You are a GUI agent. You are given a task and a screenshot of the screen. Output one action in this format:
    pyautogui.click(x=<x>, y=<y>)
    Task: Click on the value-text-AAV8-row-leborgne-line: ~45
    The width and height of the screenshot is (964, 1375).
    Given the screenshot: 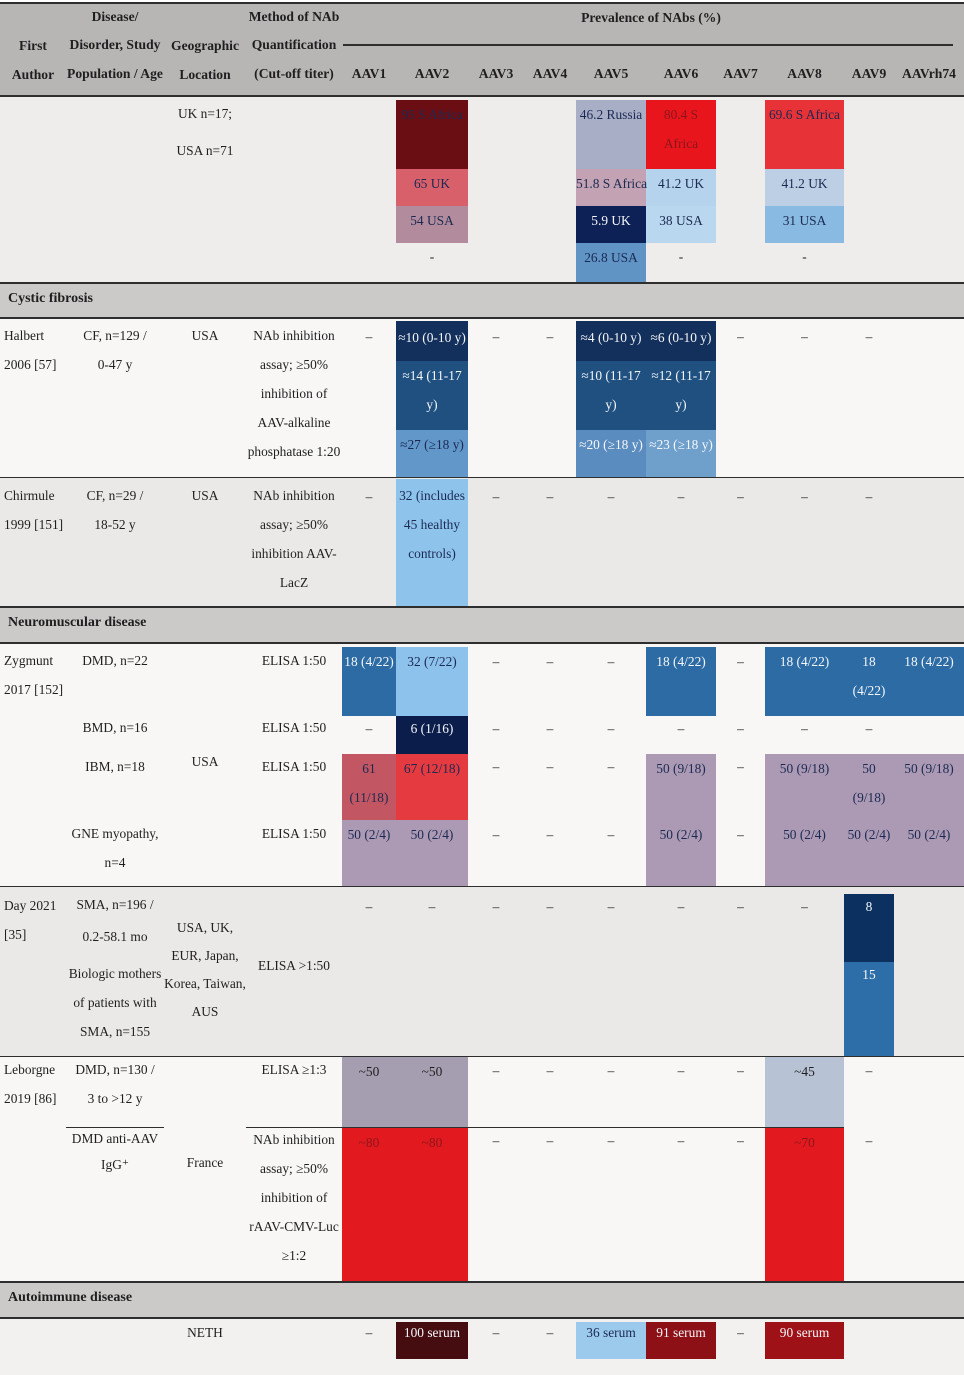 What is the action you would take?
    pyautogui.click(x=804, y=1071)
    